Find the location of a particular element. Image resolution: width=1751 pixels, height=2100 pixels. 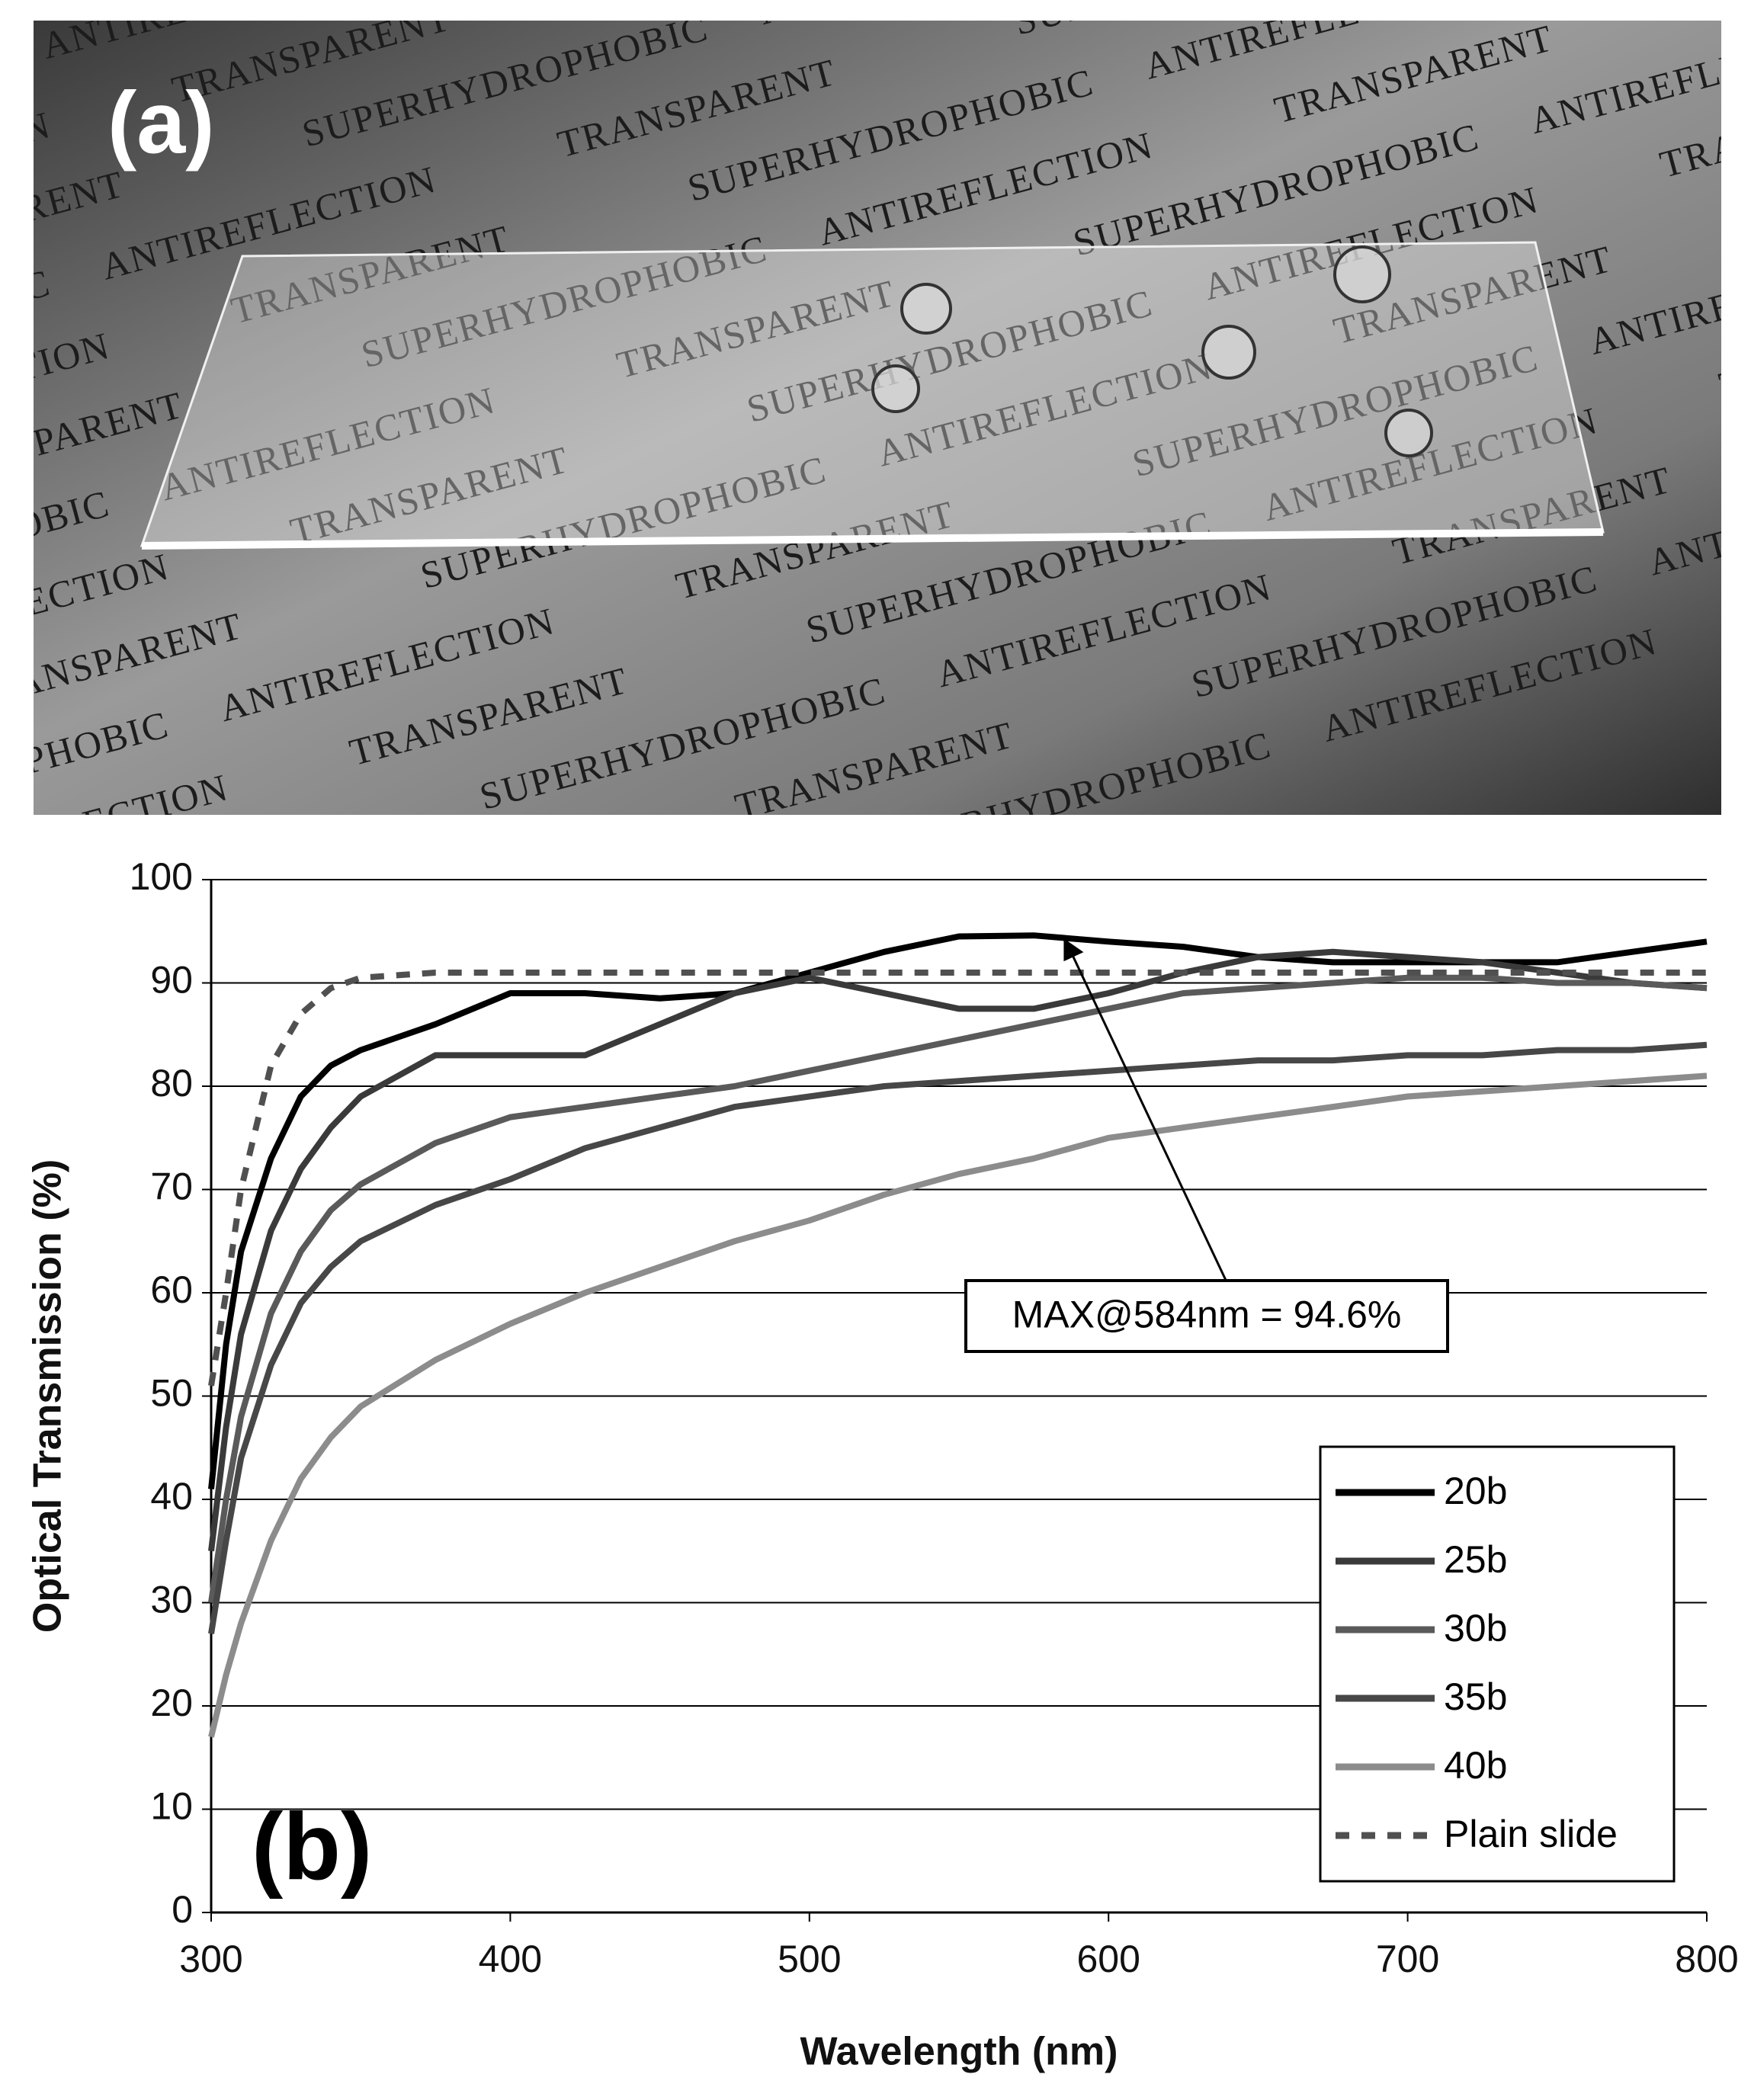

y-tick-label: 30 is located at coordinates (171, 1600).